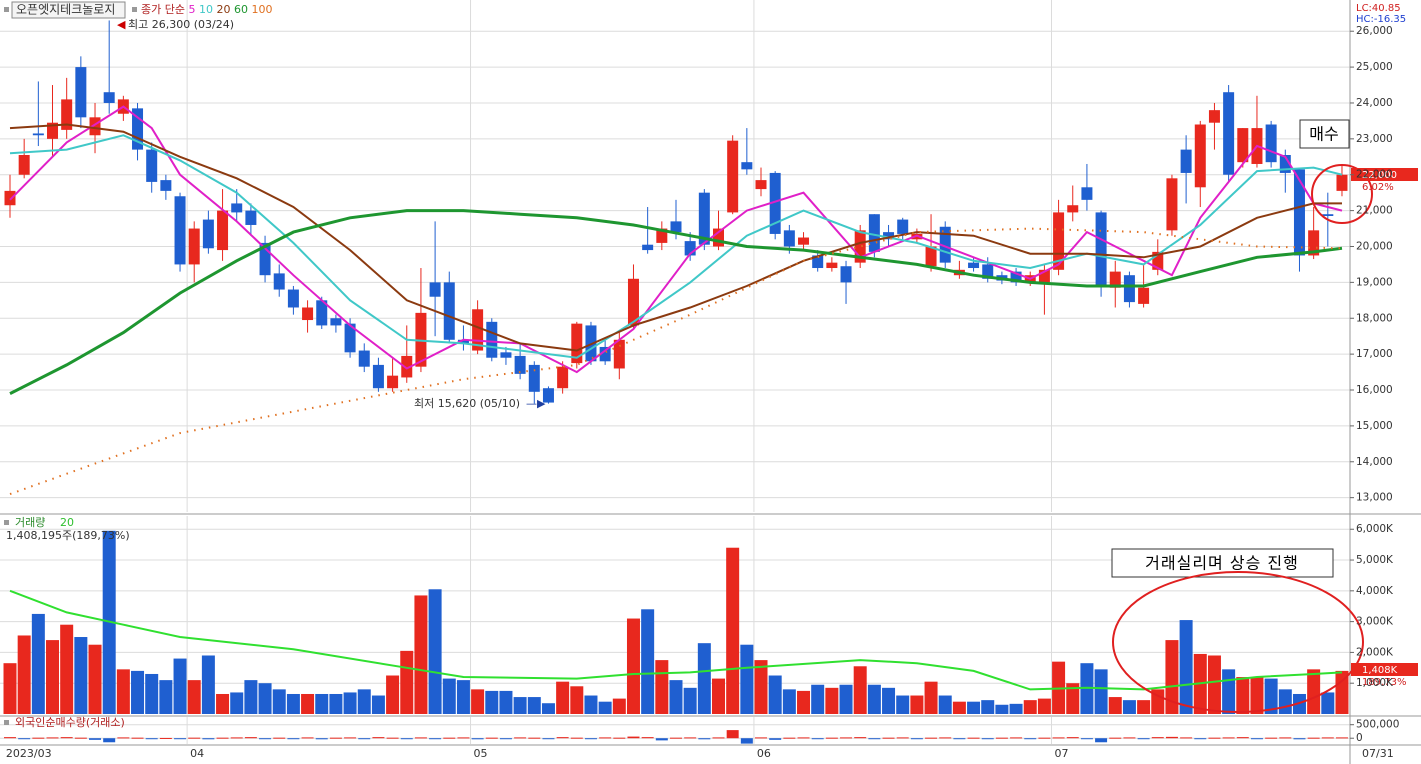  I want to click on y-tick-label: 26,000, so click(1374, 31).